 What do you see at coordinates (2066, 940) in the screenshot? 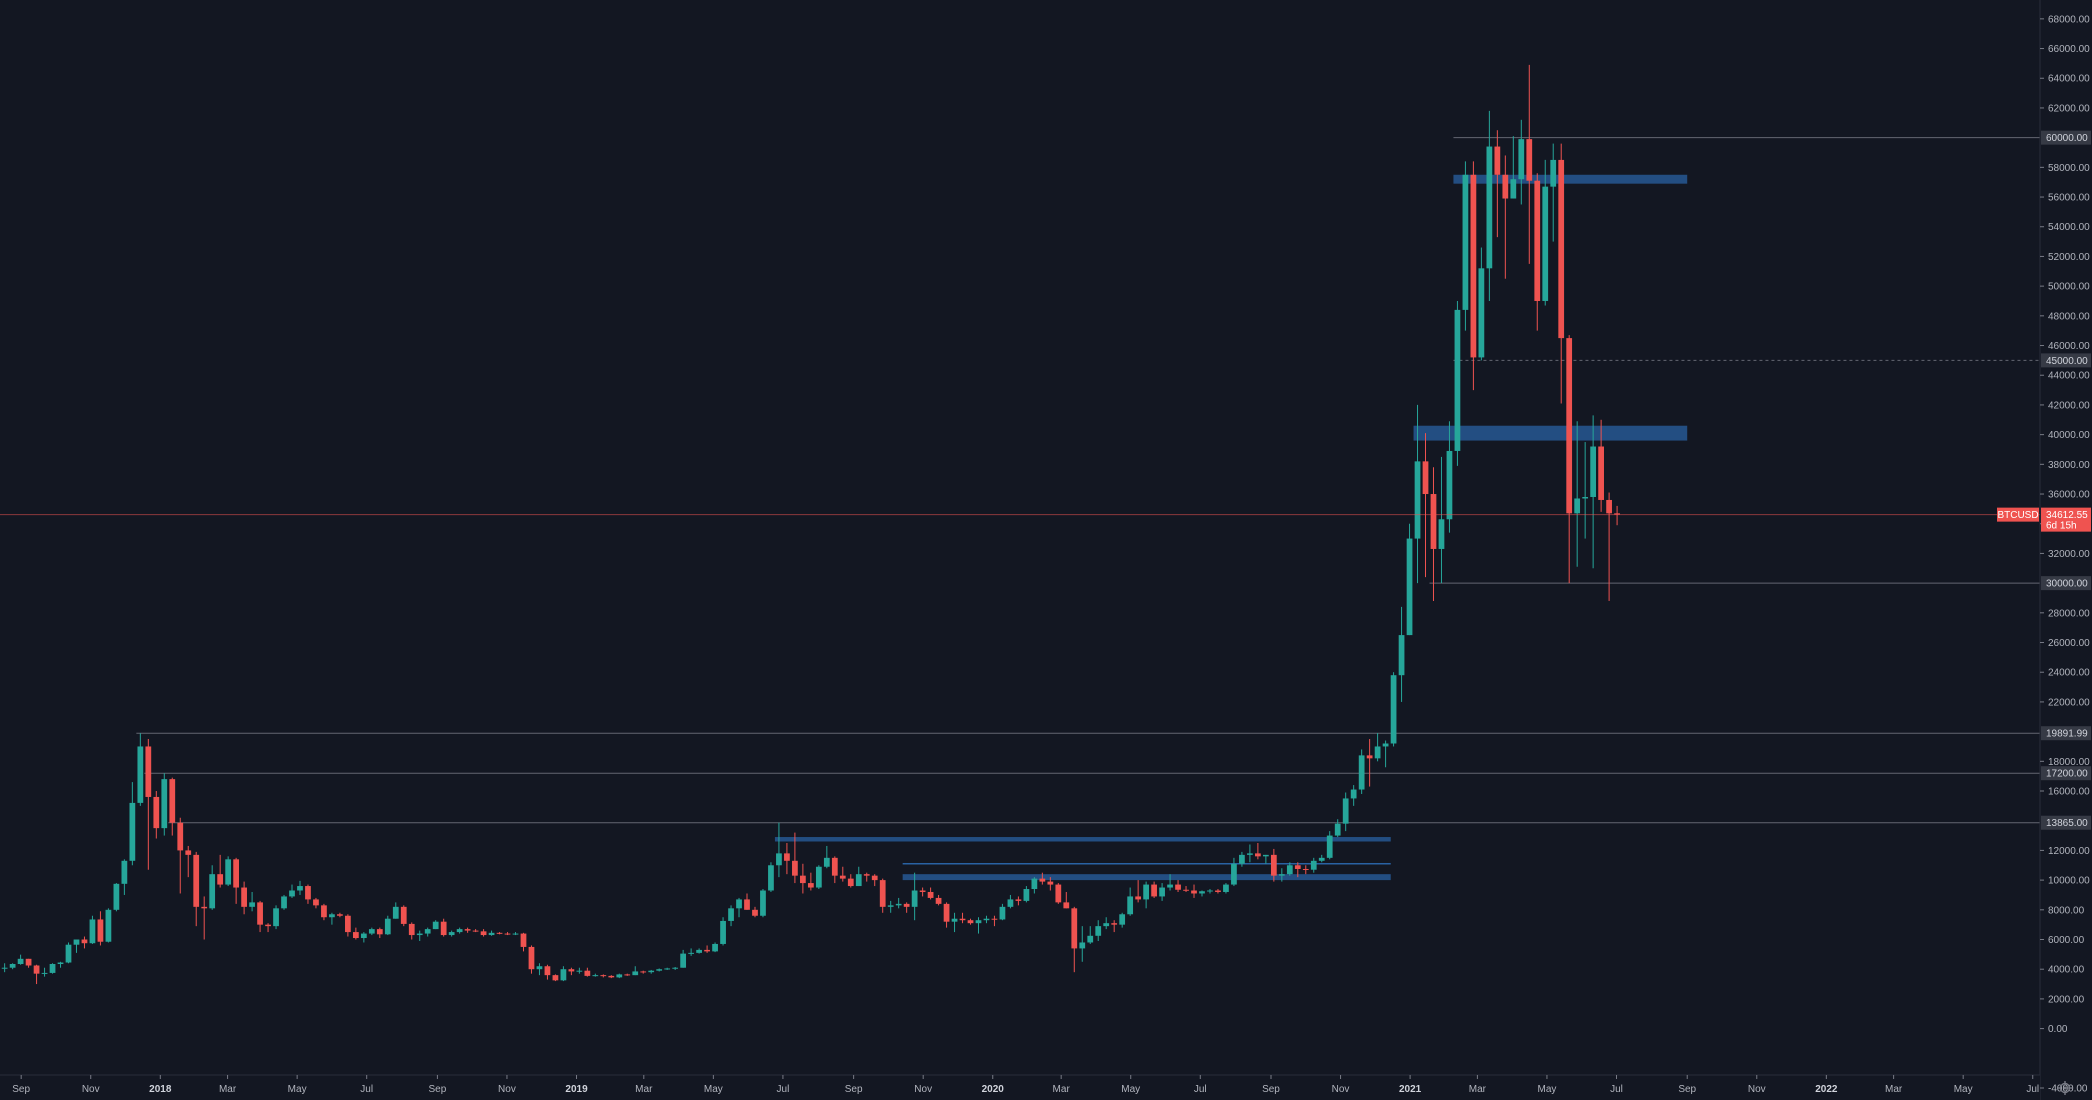
I see `y-tick-label: 6000.00` at bounding box center [2066, 940].